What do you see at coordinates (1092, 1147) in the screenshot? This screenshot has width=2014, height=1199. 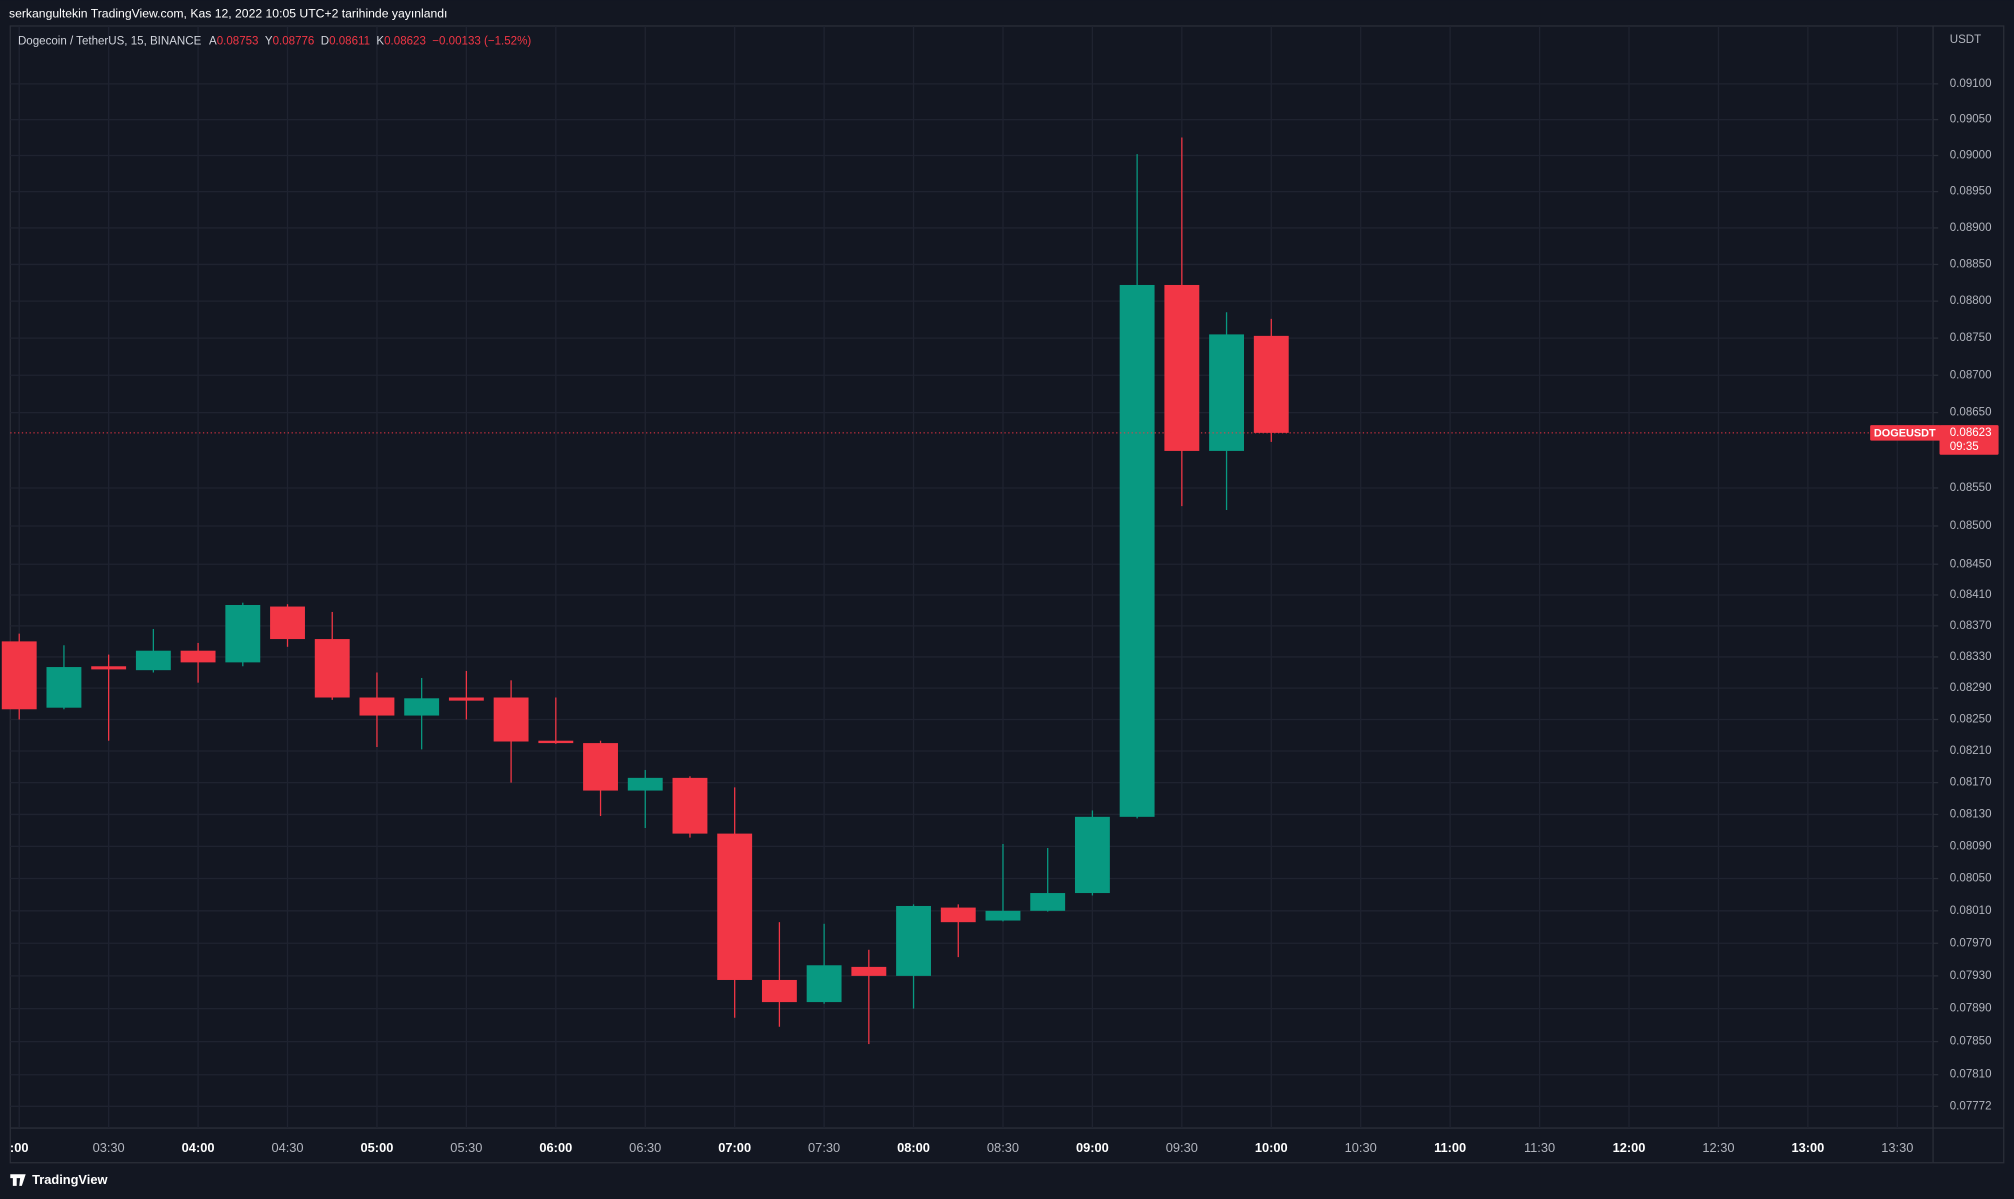 I see `x-tick-label: 09:00` at bounding box center [1092, 1147].